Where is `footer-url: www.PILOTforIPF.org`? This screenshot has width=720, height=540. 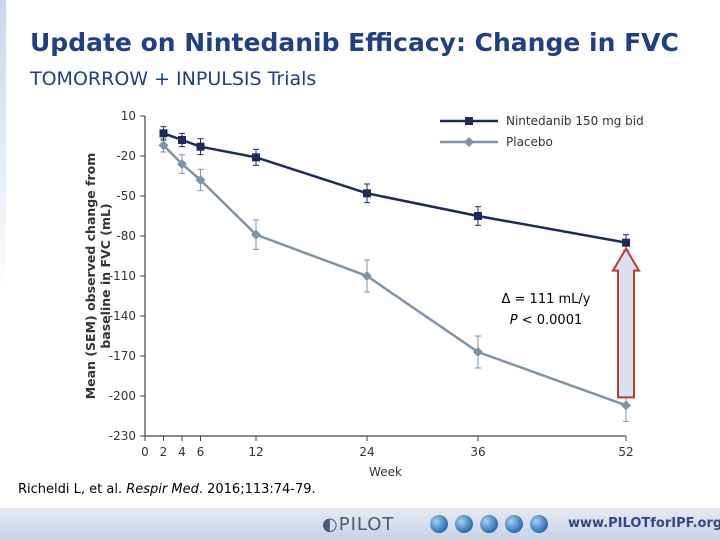
footer-url: www.PILOTforIPF.org is located at coordinates (644, 523).